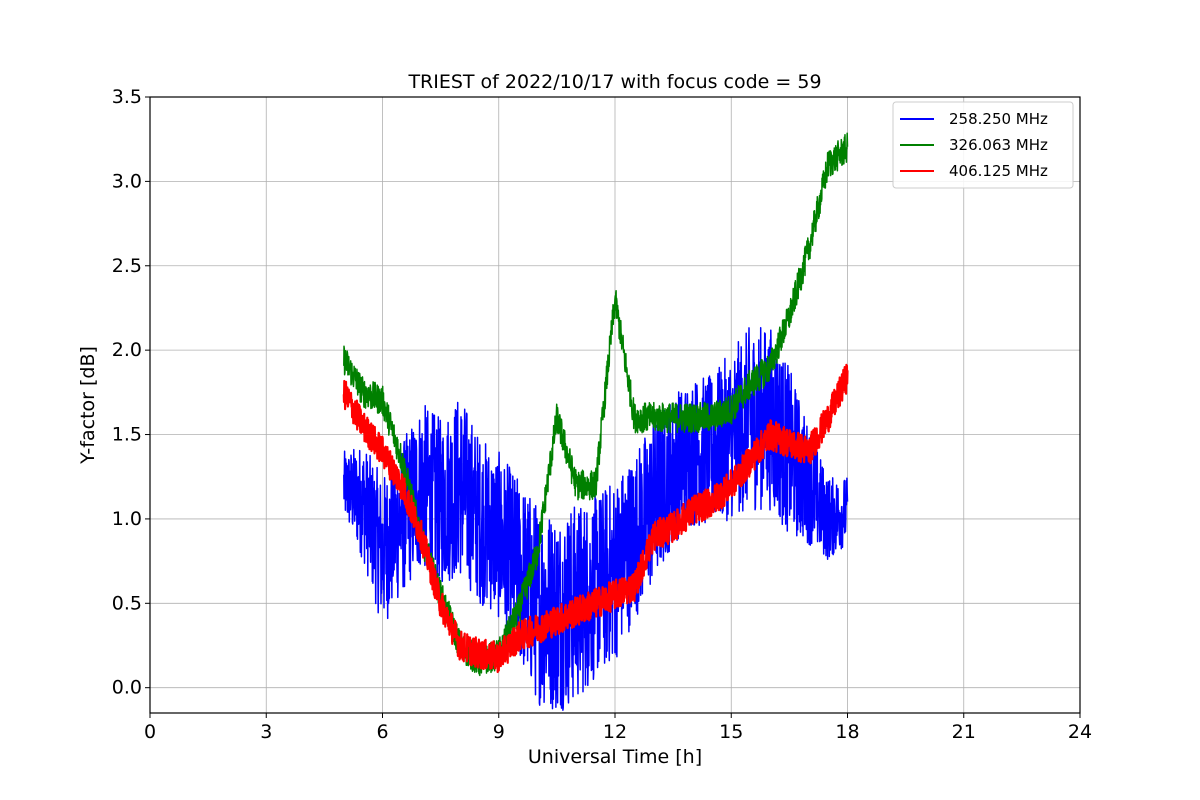 Image resolution: width=1200 pixels, height=800 pixels. What do you see at coordinates (127, 181) in the screenshot?
I see `y-tick-label: 3.0` at bounding box center [127, 181].